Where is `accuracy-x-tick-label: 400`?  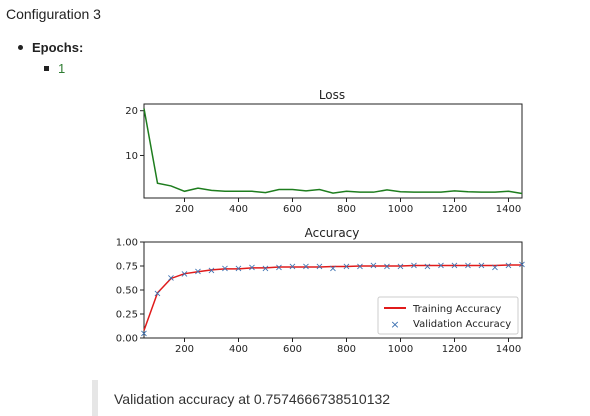 accuracy-x-tick-label: 400 is located at coordinates (238, 349).